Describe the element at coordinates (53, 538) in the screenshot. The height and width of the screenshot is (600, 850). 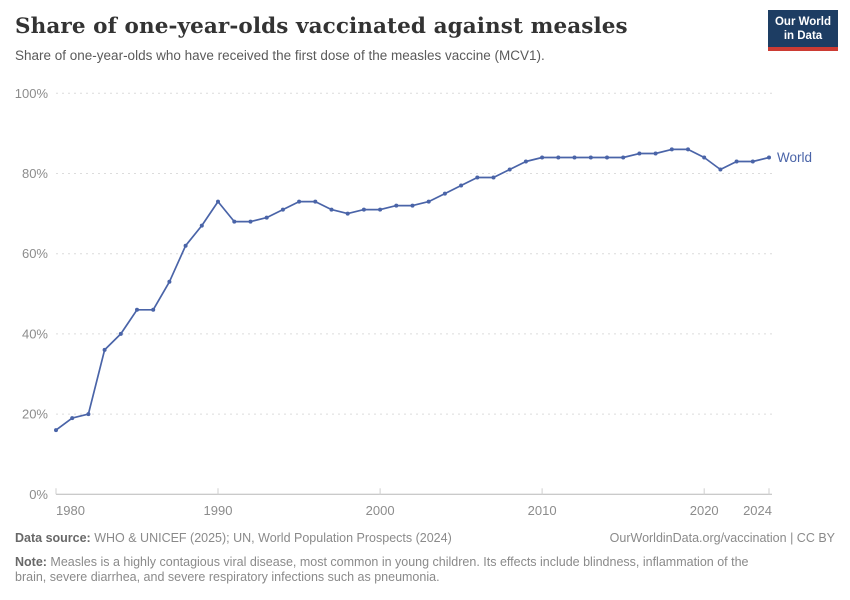
I see `data-source-label: Data source:` at that location.